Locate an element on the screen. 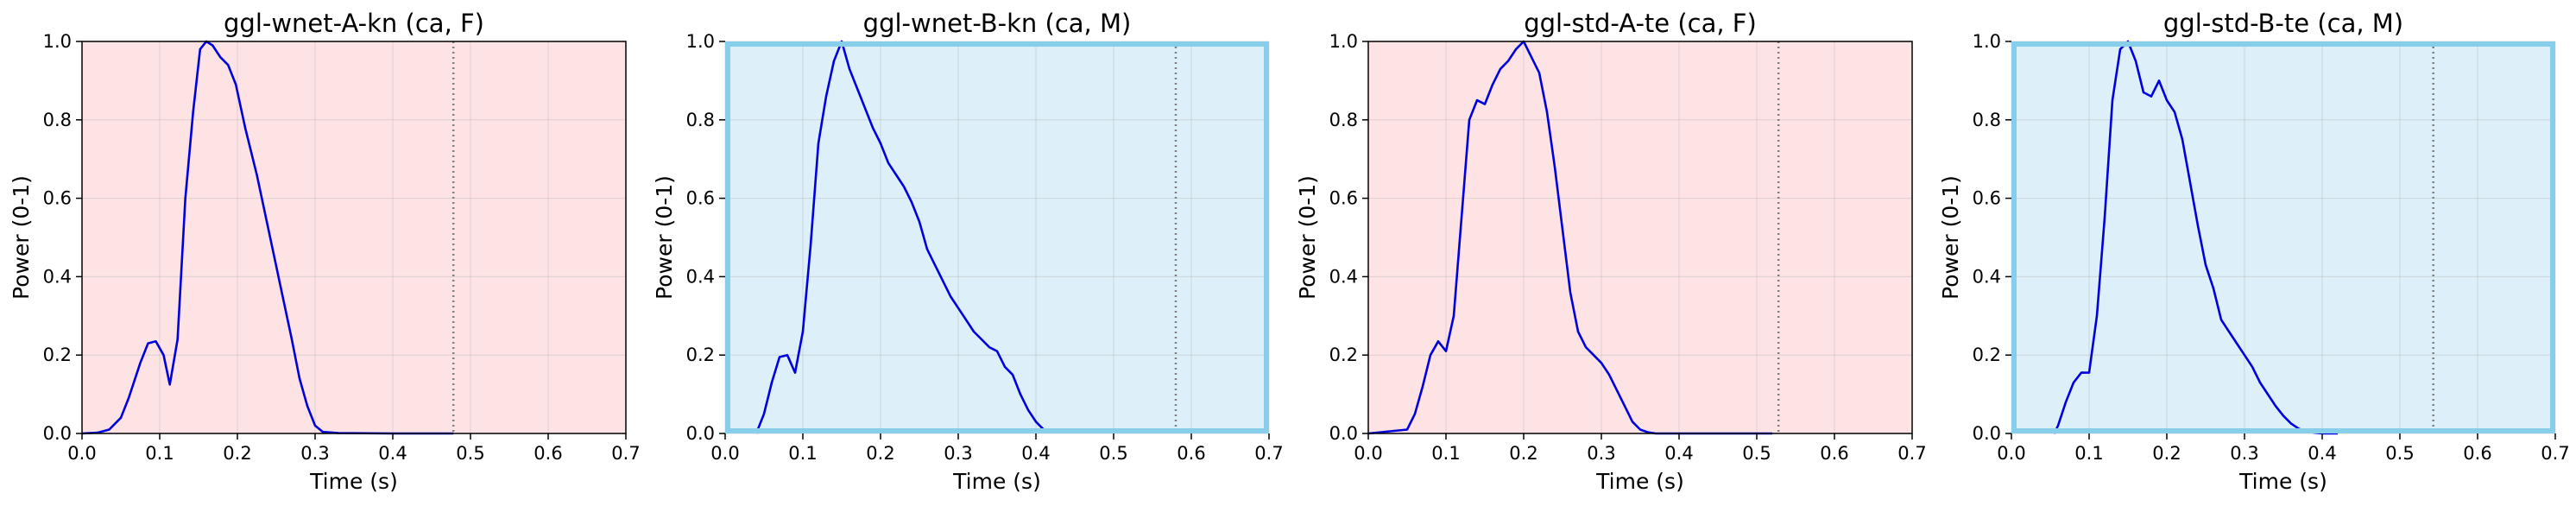  chart-title: ggl-std-A-te (ca, F) is located at coordinates (1640, 23).